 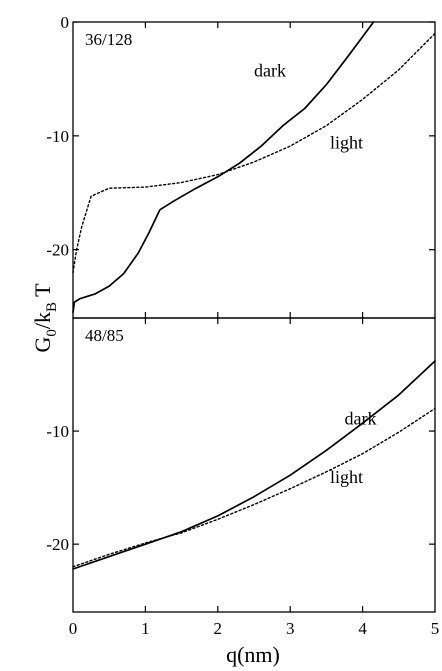 I want to click on y-title-sub0: 0, so click(x=52, y=333).